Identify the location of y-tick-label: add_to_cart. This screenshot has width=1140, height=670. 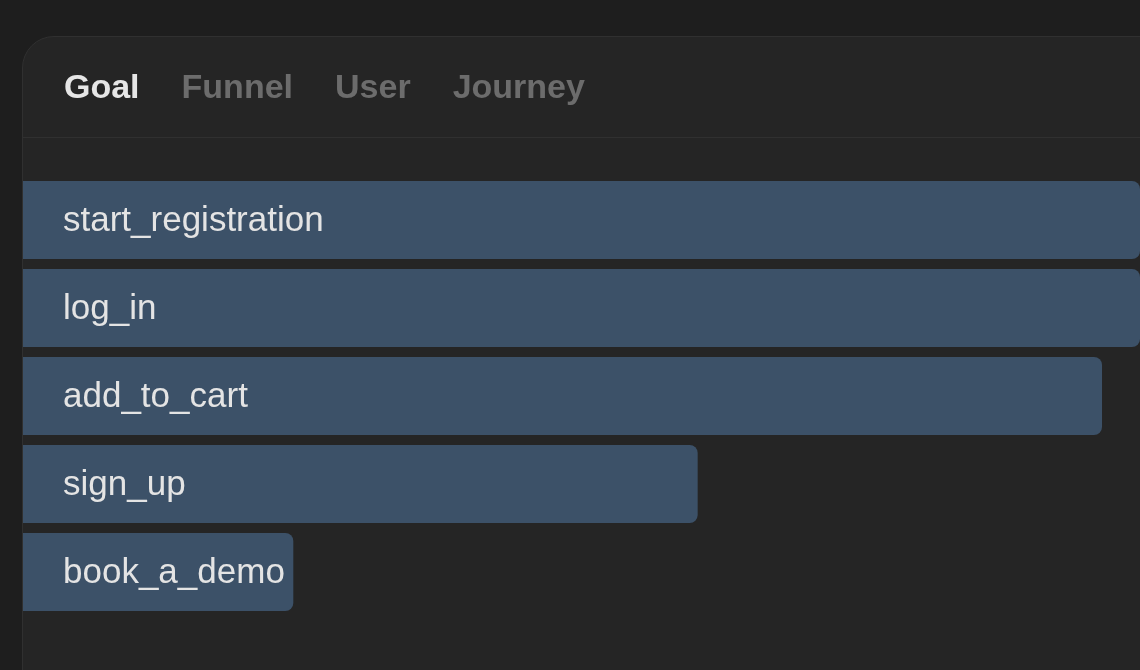
(156, 394).